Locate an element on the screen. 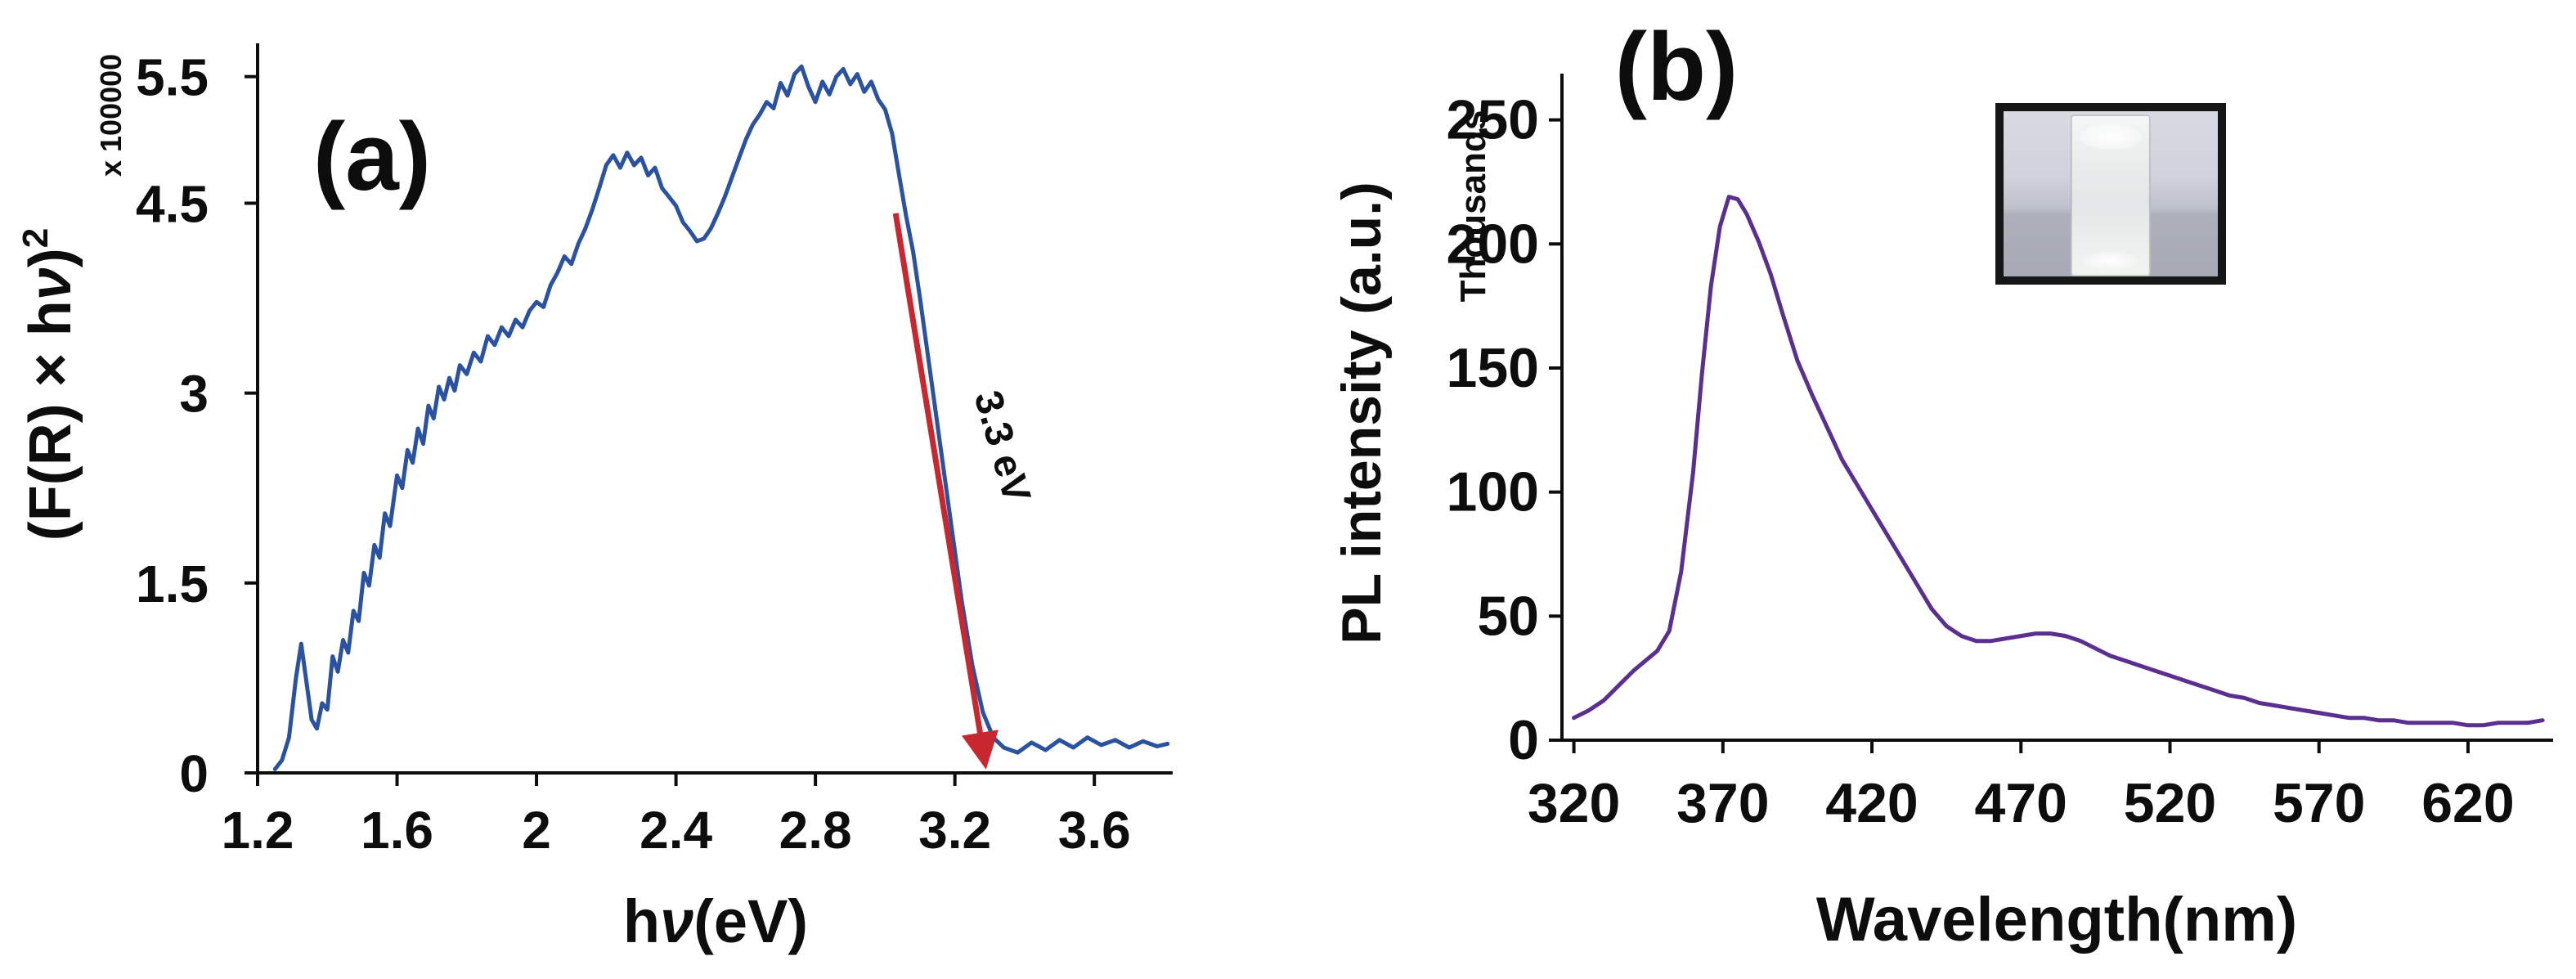 The image size is (2576, 979). pl-x-tick-label: 370 is located at coordinates (1722, 803).